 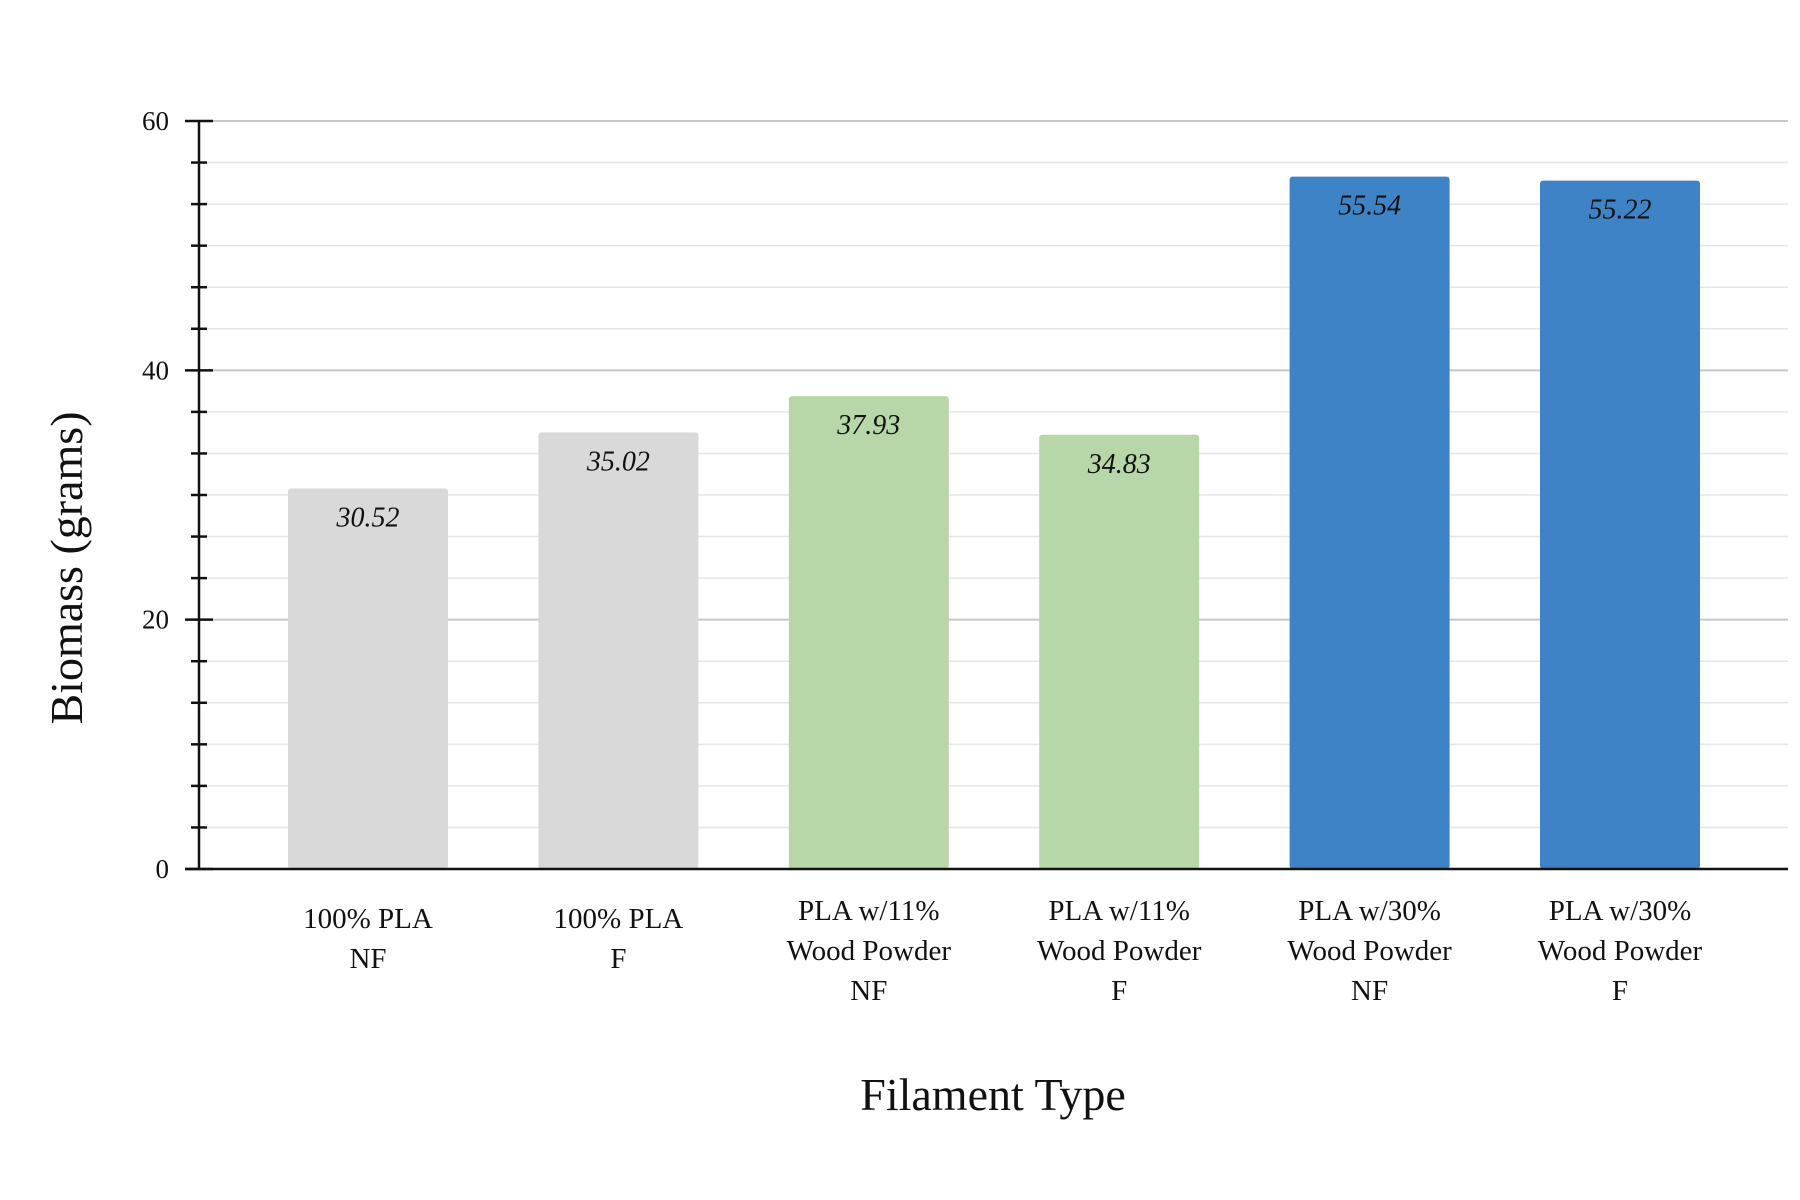 What do you see at coordinates (155, 370) in the screenshot?
I see `y-tick-label: 40` at bounding box center [155, 370].